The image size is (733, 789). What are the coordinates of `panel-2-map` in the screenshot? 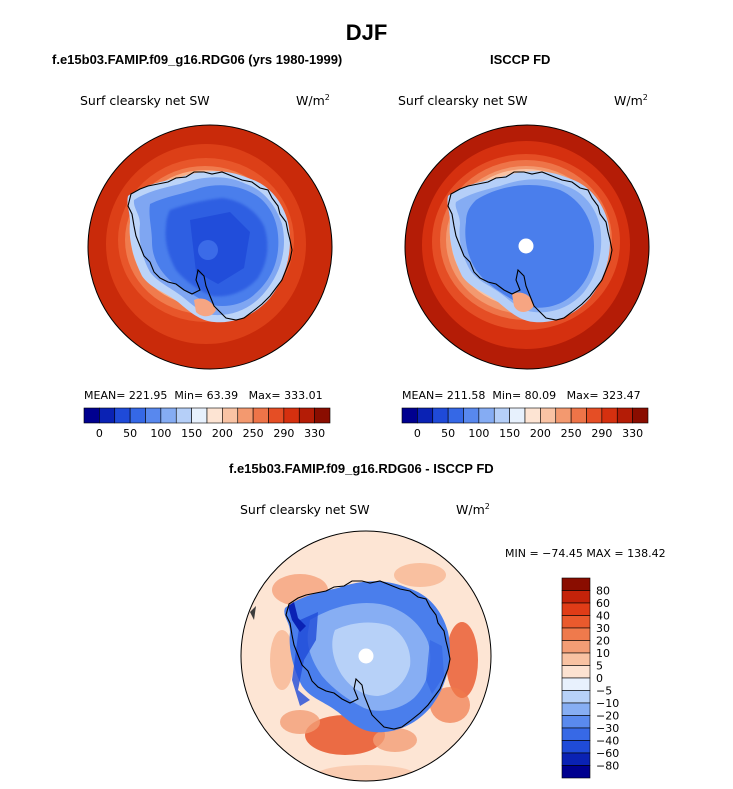 It's located at (527, 247).